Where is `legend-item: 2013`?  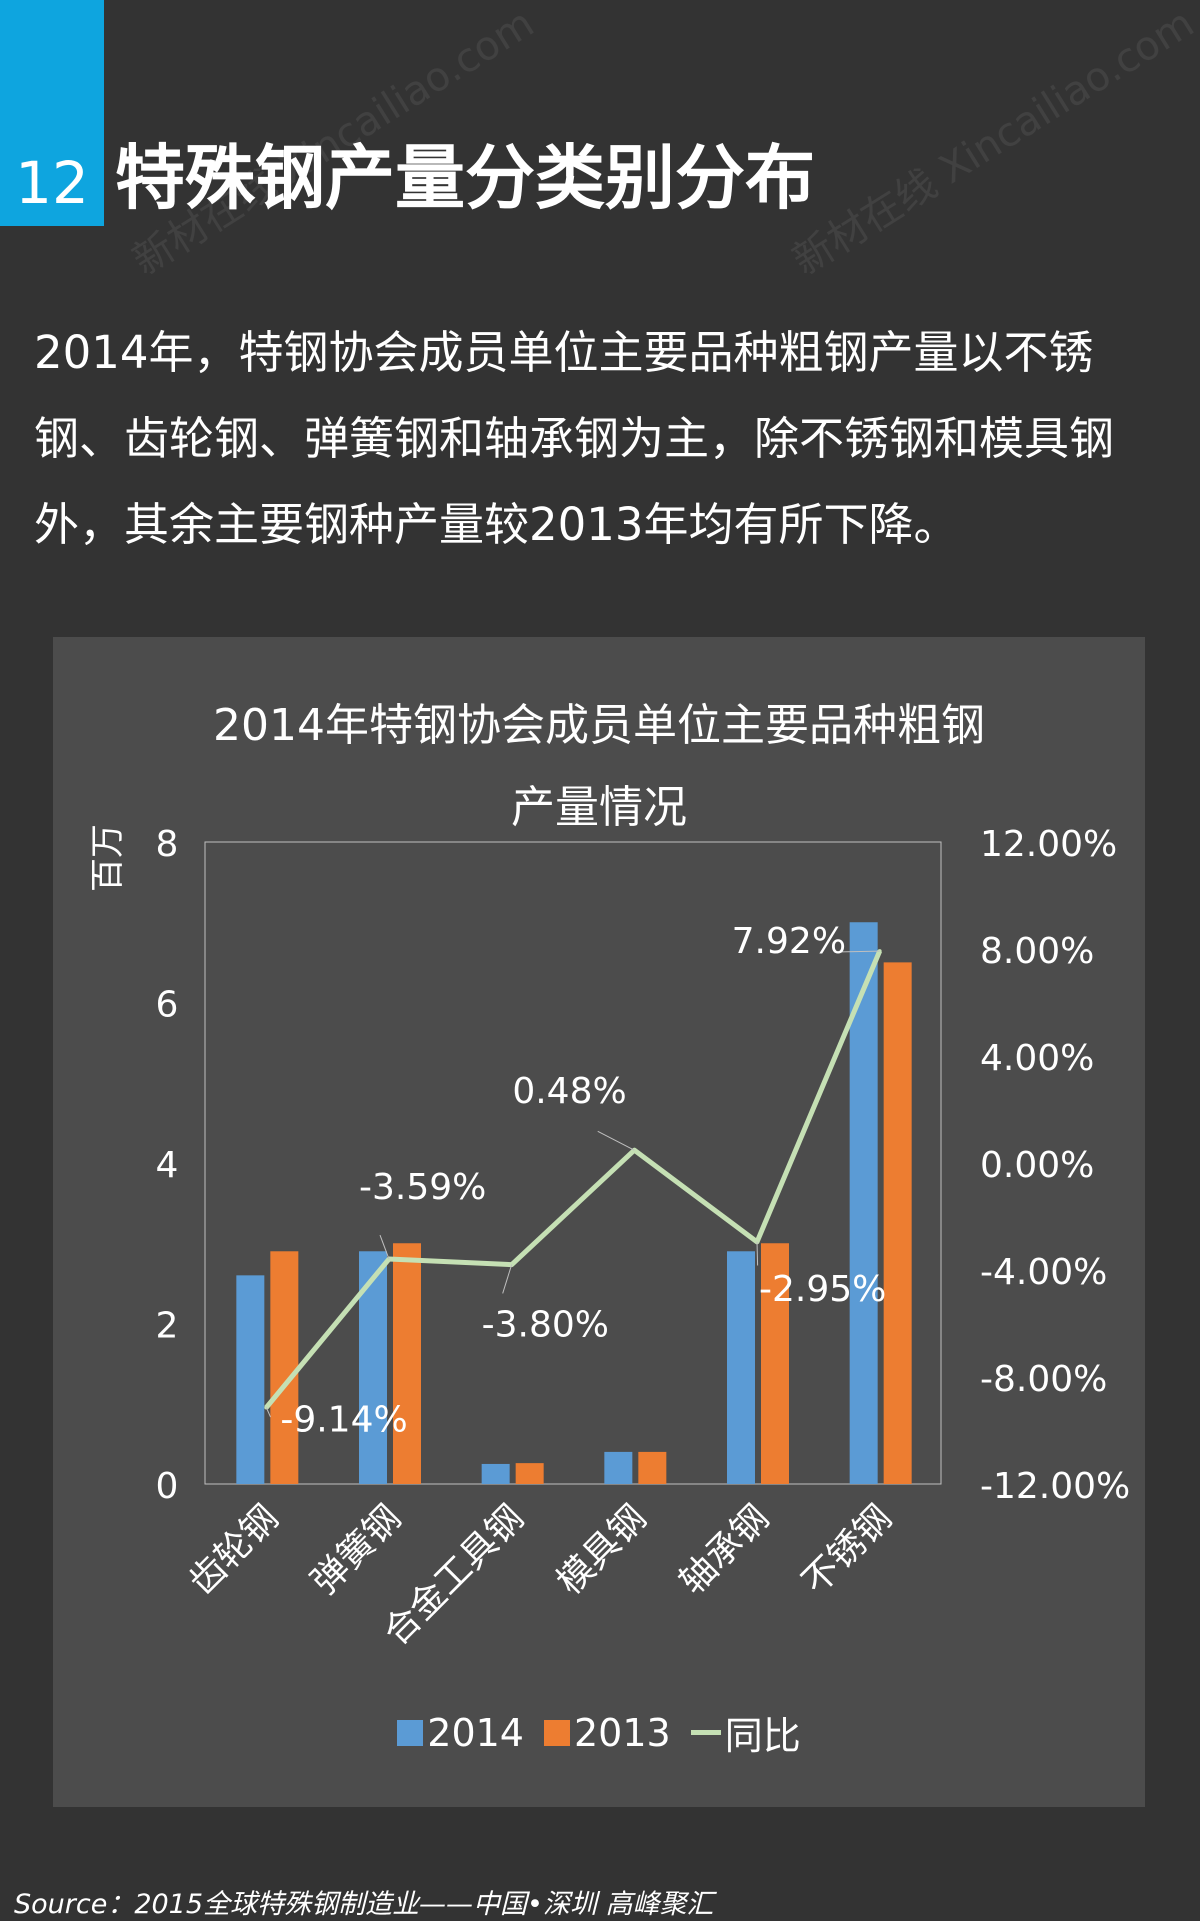
legend-item: 2013 is located at coordinates (607, 1732).